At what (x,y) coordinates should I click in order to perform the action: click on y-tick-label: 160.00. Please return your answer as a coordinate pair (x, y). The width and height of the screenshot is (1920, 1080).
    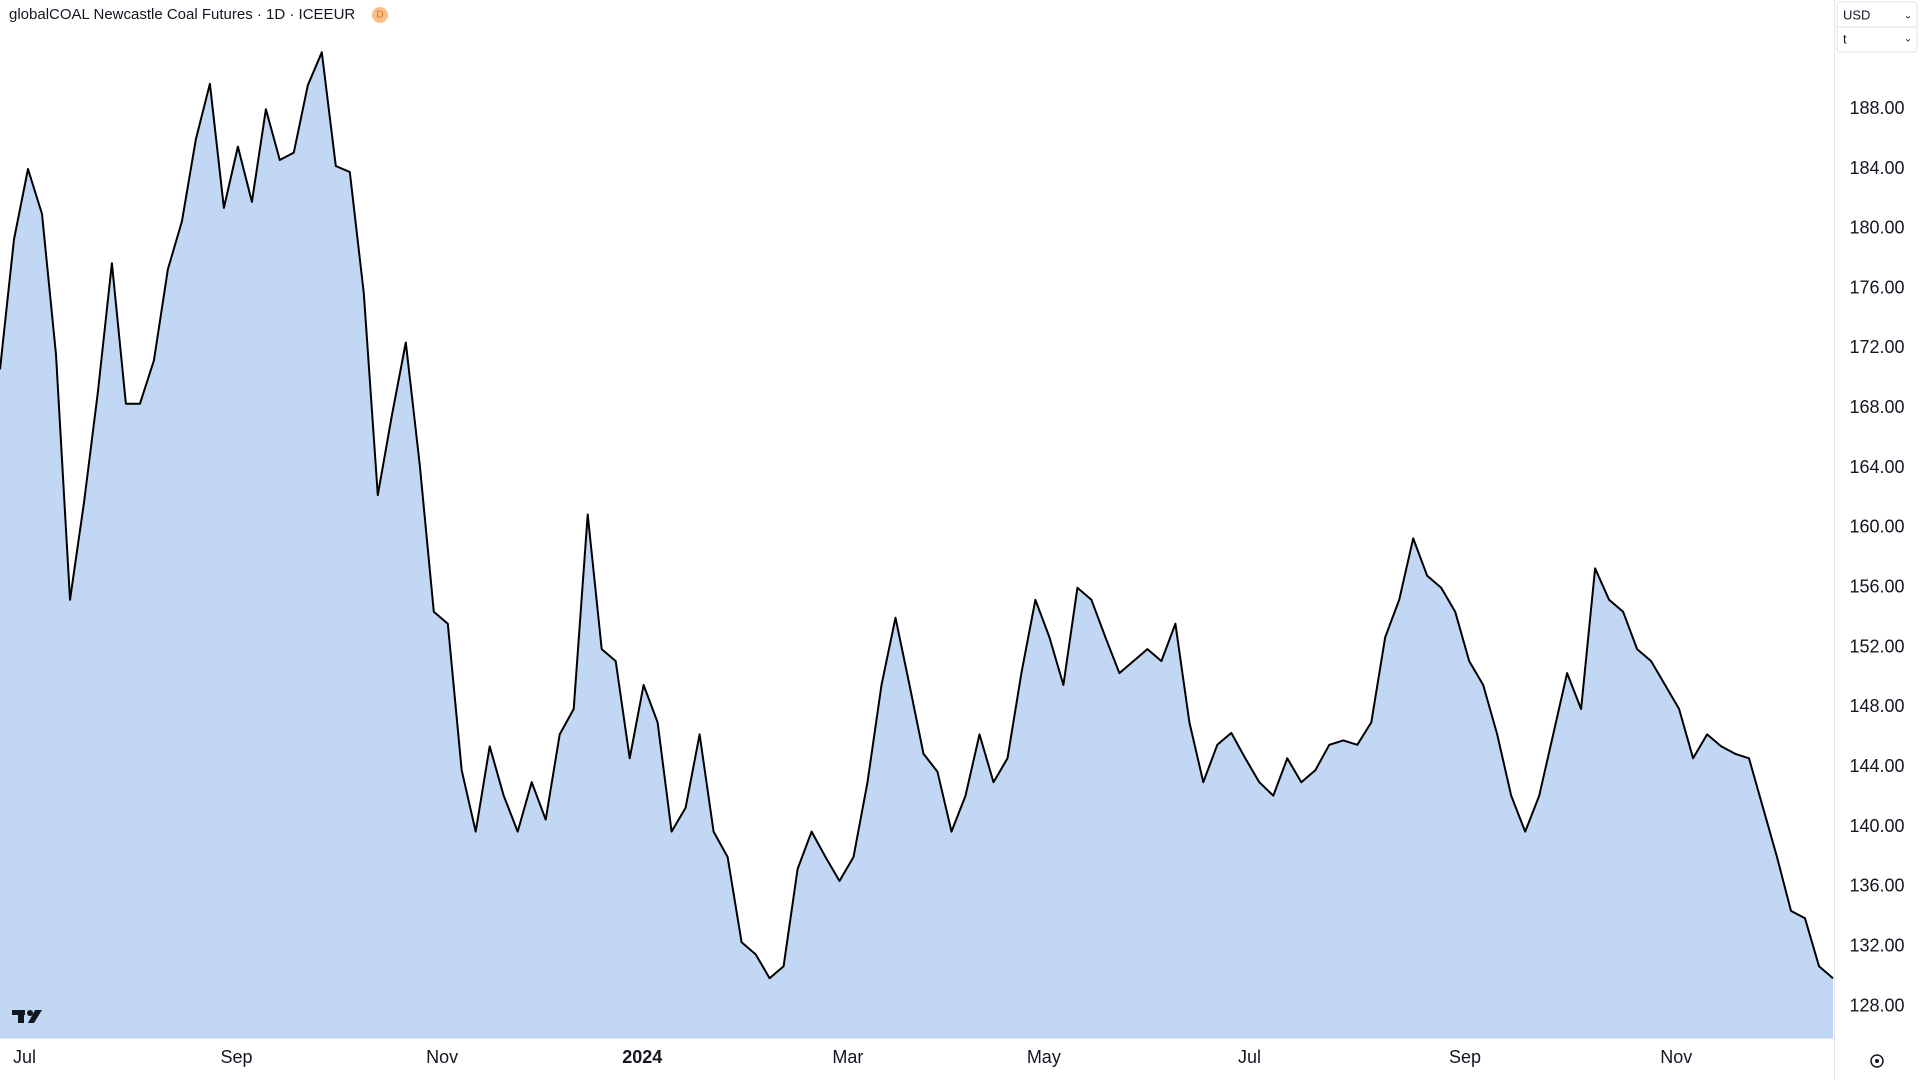
    Looking at the image, I should click on (1876, 527).